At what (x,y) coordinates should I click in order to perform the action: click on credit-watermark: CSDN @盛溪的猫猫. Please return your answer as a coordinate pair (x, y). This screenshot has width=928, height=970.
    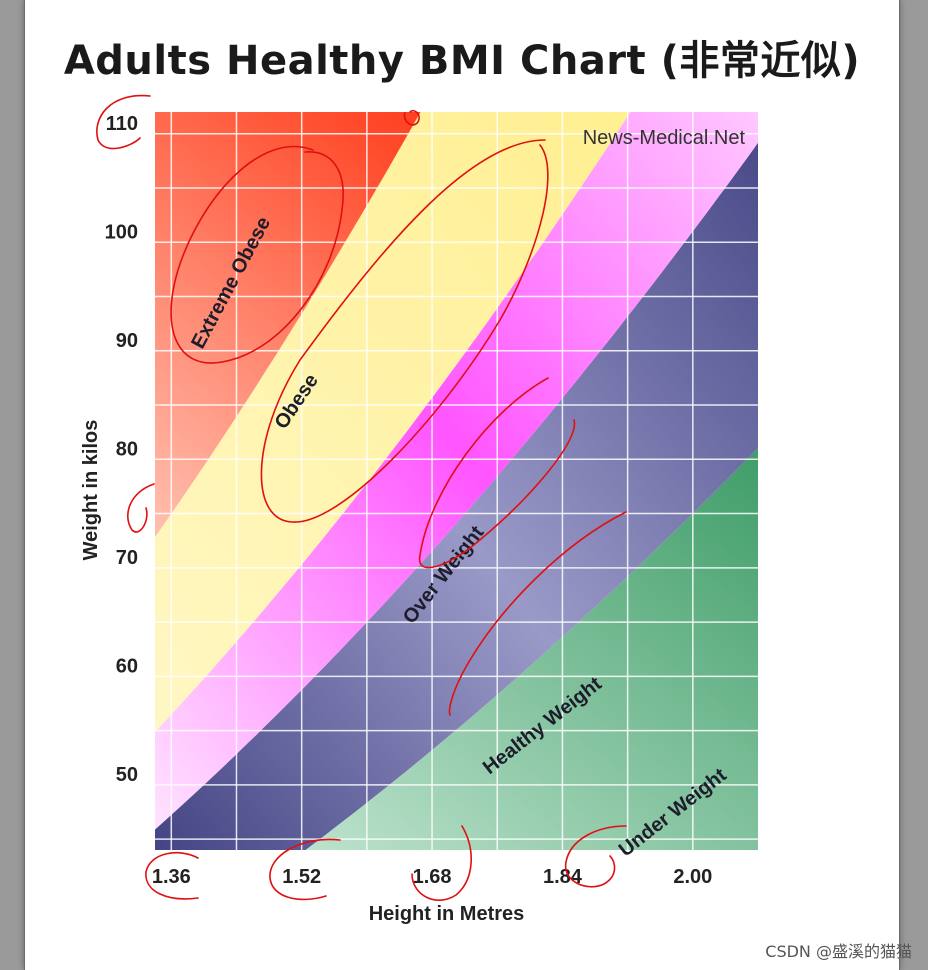
    Looking at the image, I should click on (838, 951).